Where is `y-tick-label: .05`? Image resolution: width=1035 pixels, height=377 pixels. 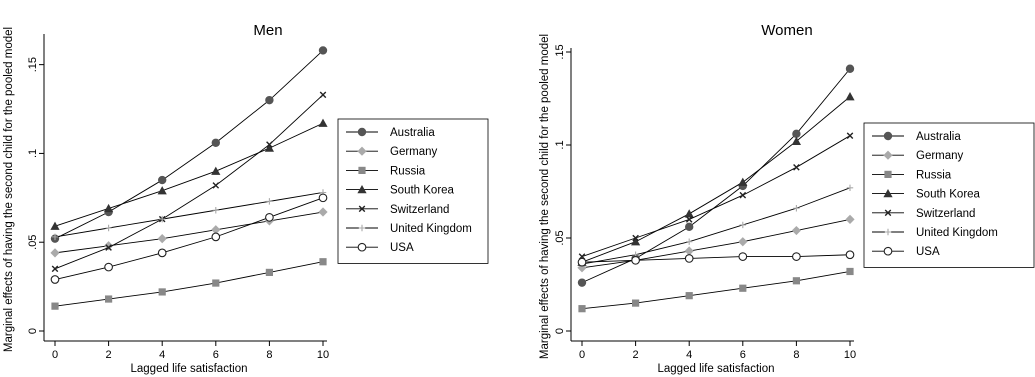
y-tick-label: .05 is located at coordinates (560, 237).